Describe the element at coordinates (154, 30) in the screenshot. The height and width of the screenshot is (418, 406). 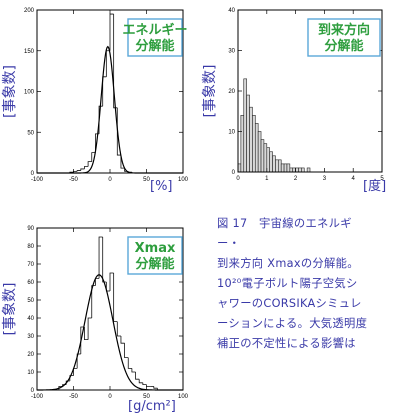
I see `chart-title-line: エネルギー` at that location.